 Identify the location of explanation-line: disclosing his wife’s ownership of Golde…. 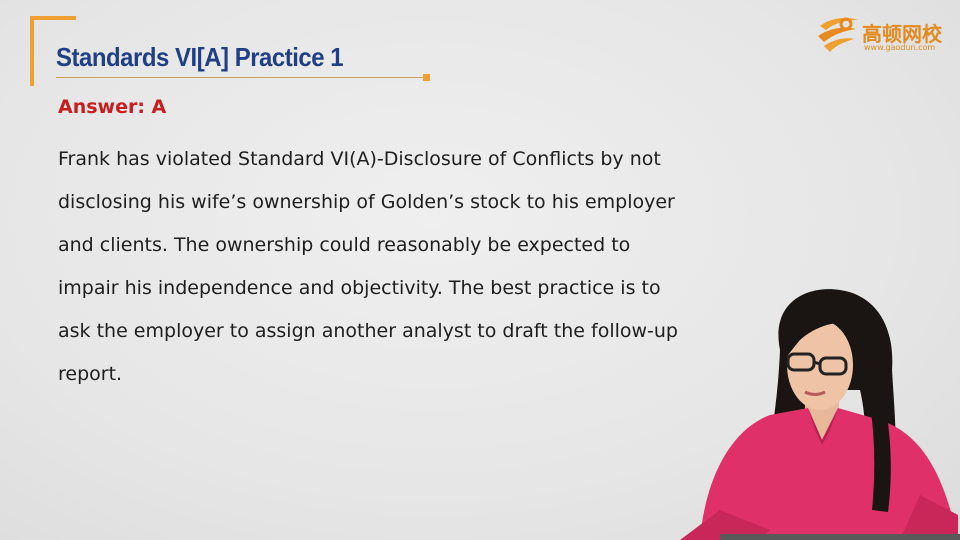
(366, 202).